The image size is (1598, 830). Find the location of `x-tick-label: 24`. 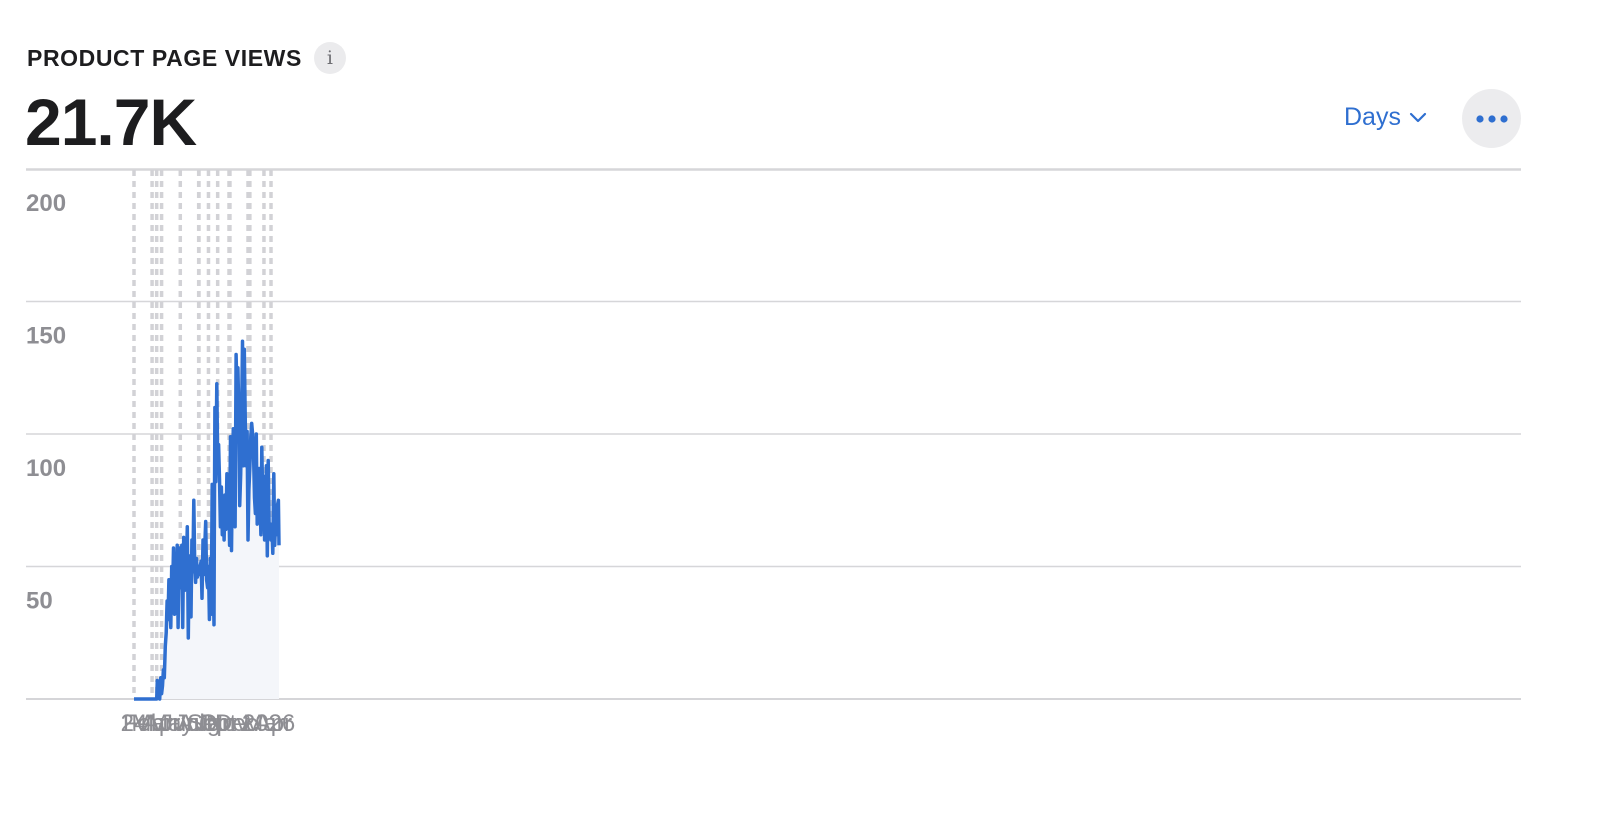

x-tick-label: 24 is located at coordinates (134, 723).